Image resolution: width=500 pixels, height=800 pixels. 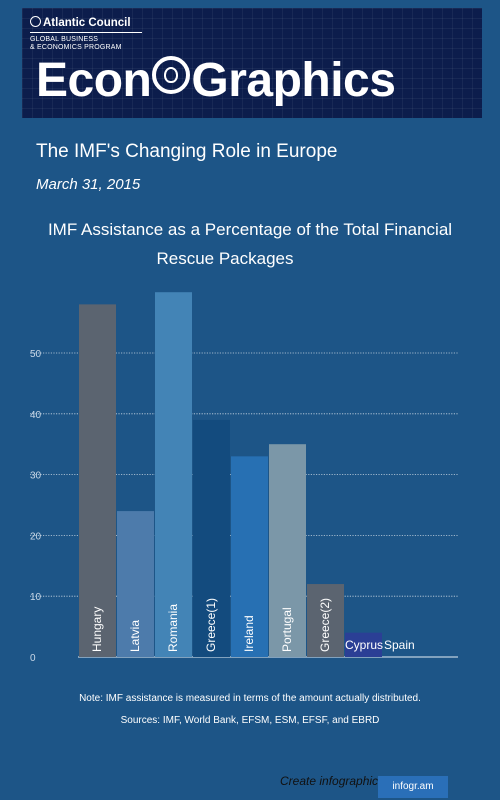 What do you see at coordinates (332, 781) in the screenshot?
I see `create-infographics-link: Create infographics` at bounding box center [332, 781].